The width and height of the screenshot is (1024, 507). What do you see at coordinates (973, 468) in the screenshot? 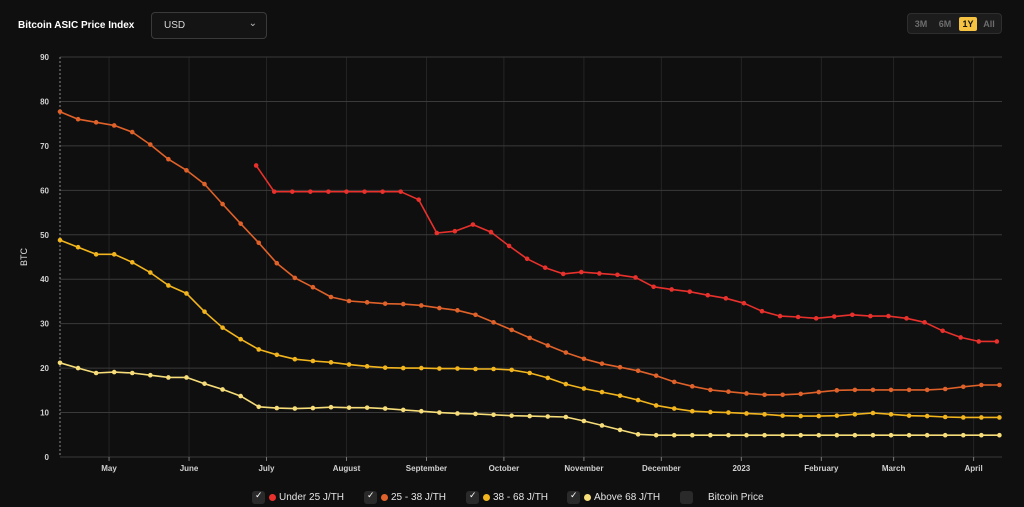
I see `x-tick-label: April` at bounding box center [973, 468].